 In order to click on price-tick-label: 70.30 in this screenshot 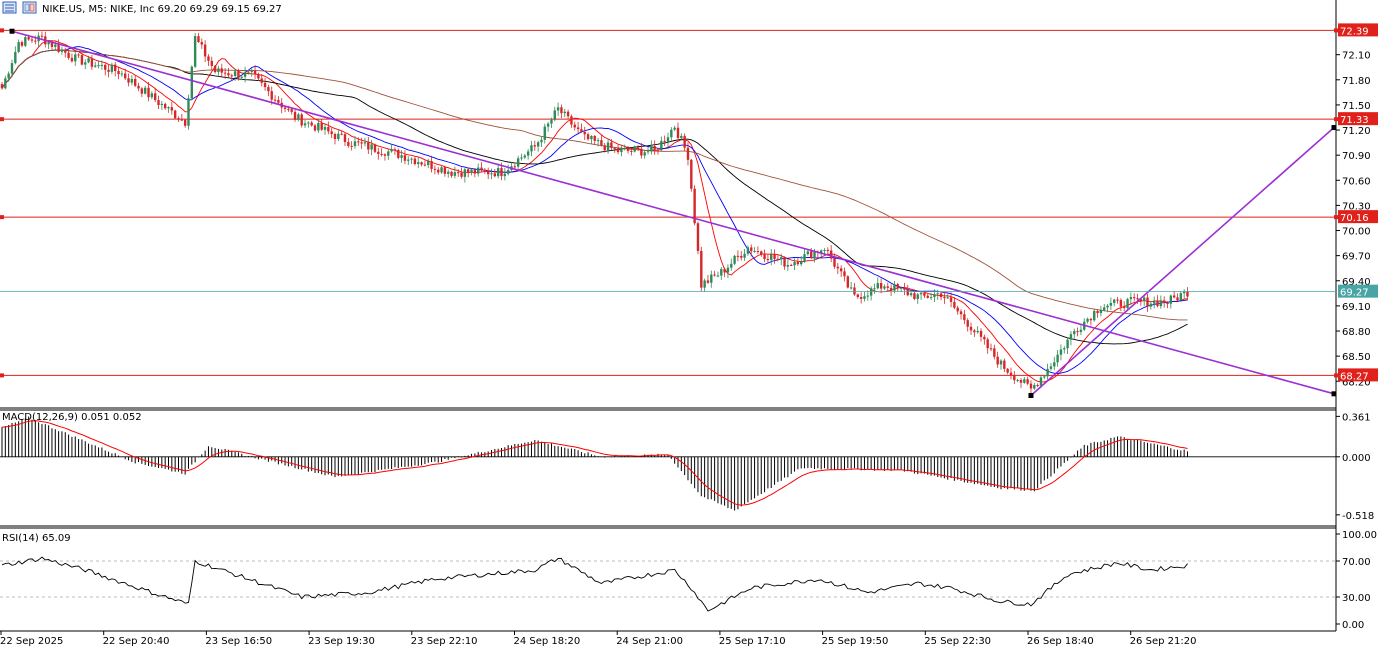, I will do `click(1356, 206)`.